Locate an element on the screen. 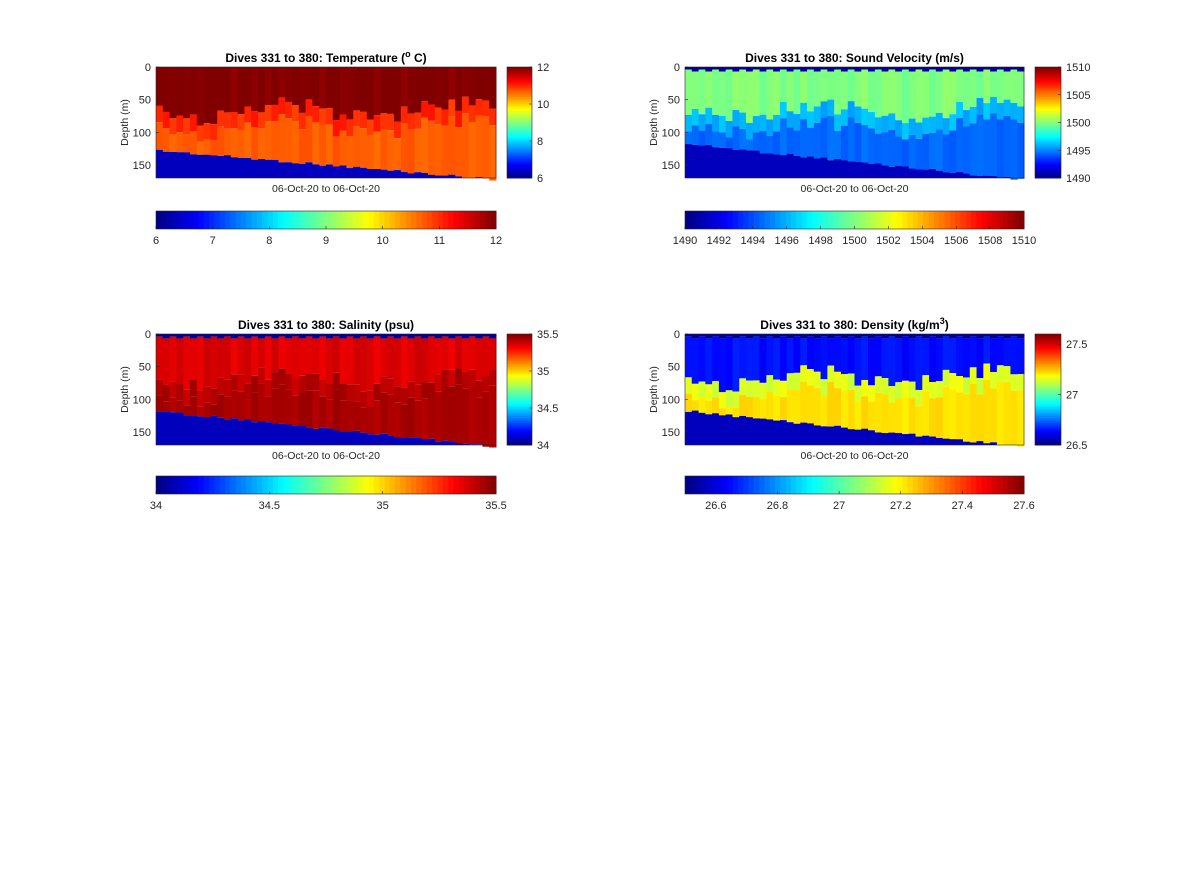  colorbar-frame is located at coordinates (854, 485).